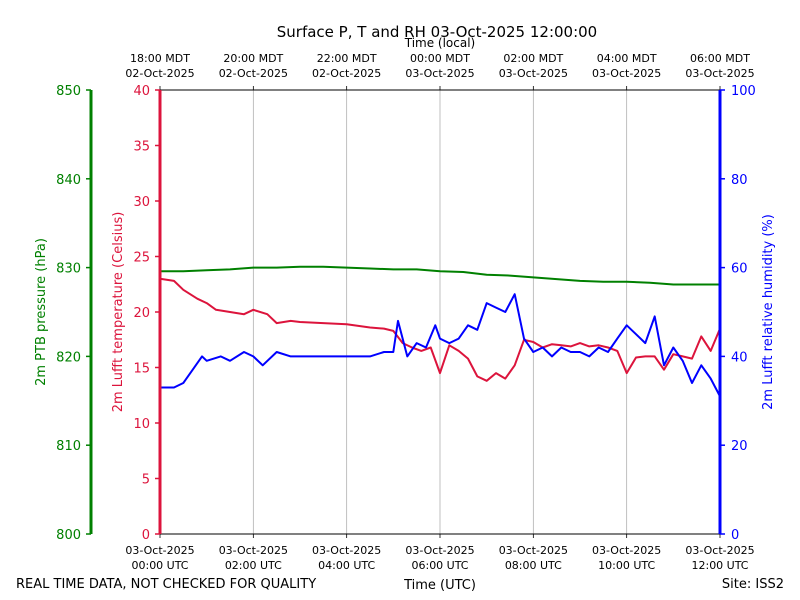 The height and width of the screenshot is (600, 800). Describe the element at coordinates (141, 202) in the screenshot. I see `temperature-axis-tick-label: 30` at that location.